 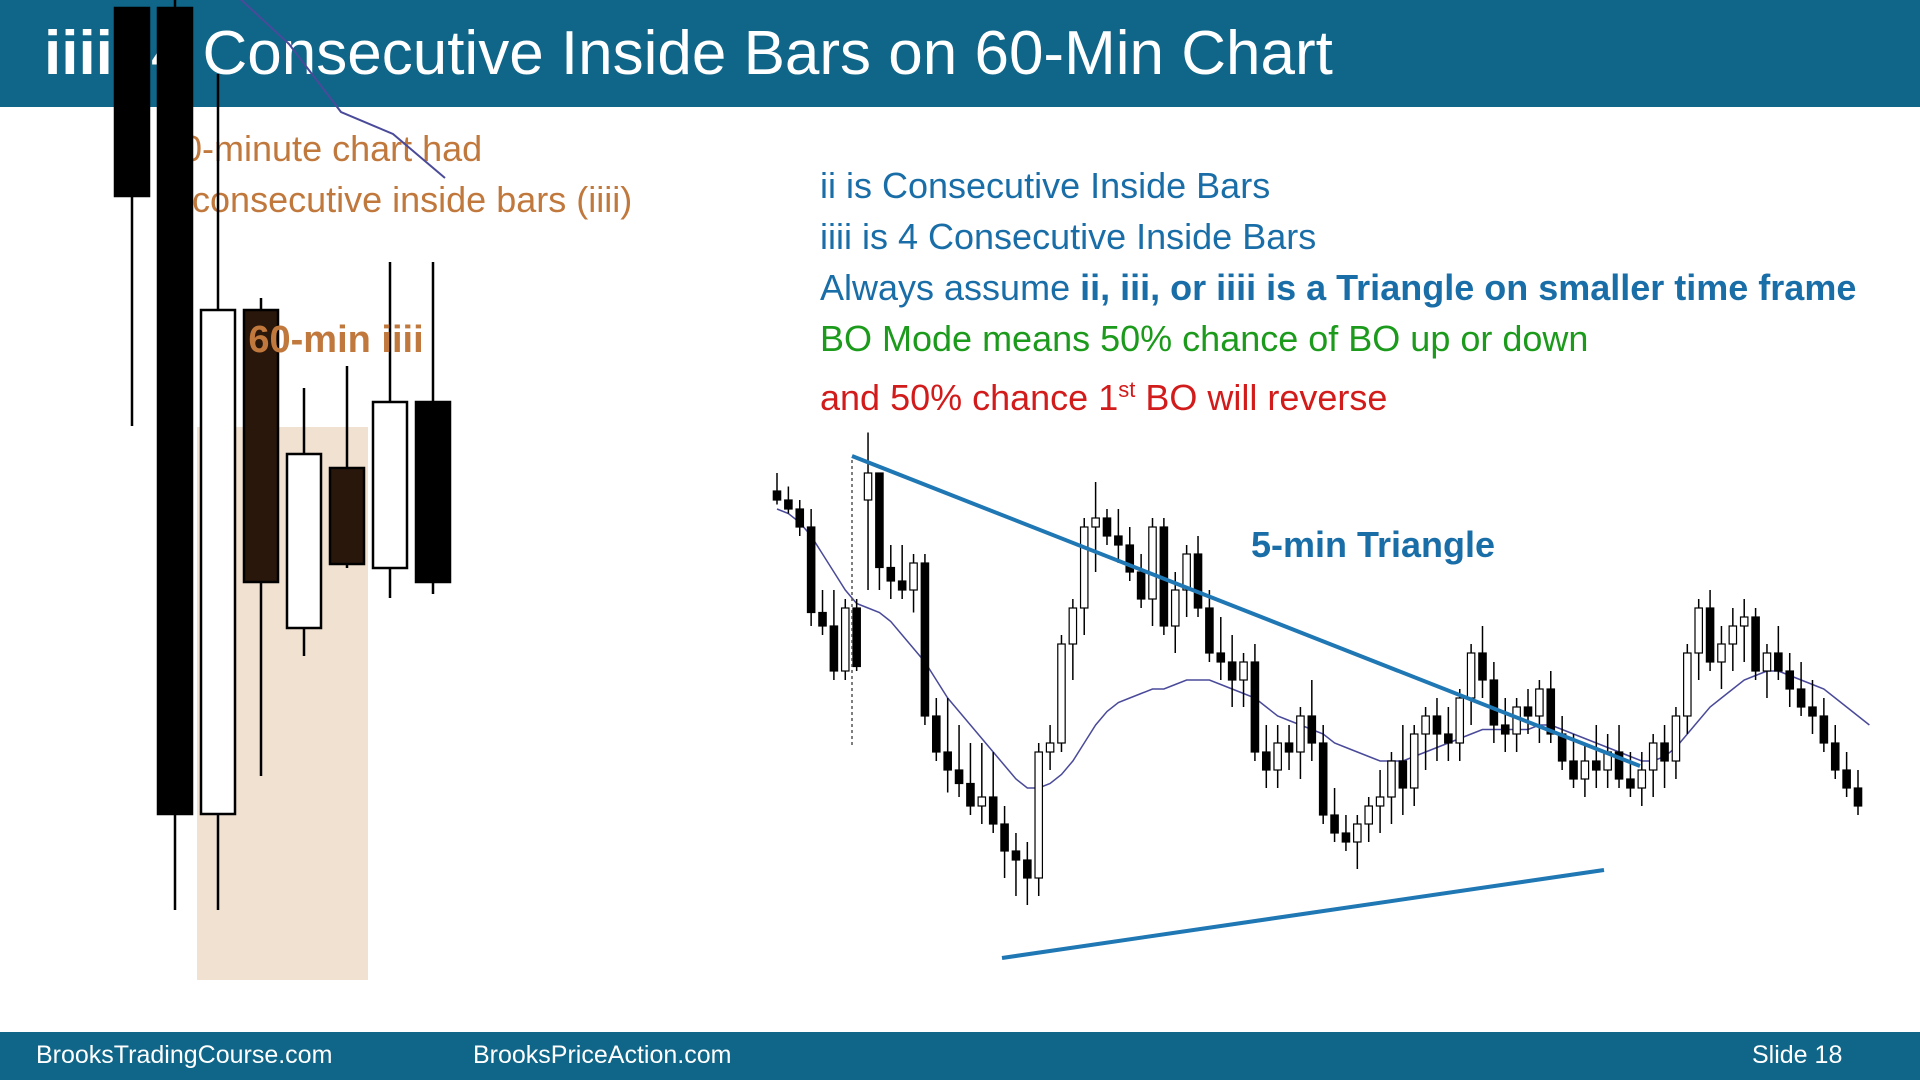 I want to click on left-caption-line2: 4 consecutive inside bars (iiii), so click(x=397, y=199).